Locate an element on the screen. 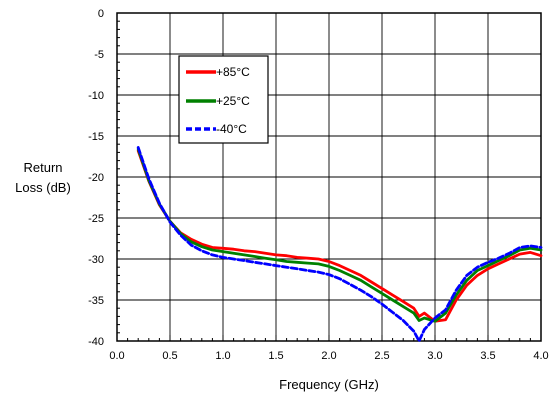  legend-label-25c: +25°C is located at coordinates (233, 101).